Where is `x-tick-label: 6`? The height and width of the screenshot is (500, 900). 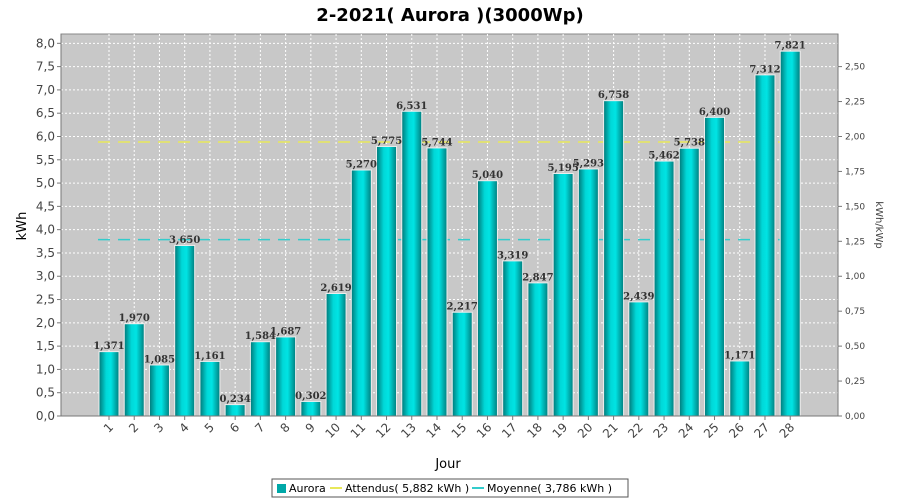
x-tick-label: 6 is located at coordinates (234, 427).